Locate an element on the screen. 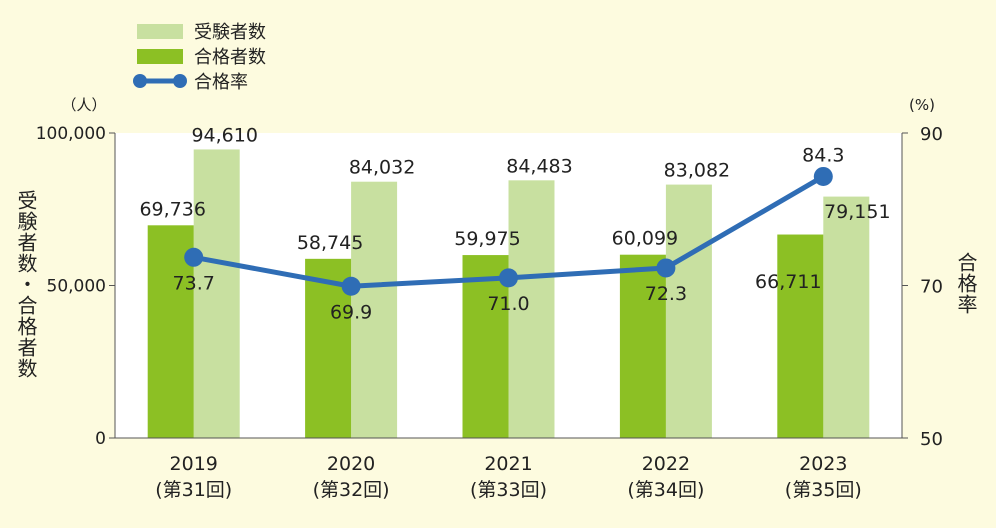 This screenshot has height=528, width=996. y-left-unit: （人） is located at coordinates (83, 105).